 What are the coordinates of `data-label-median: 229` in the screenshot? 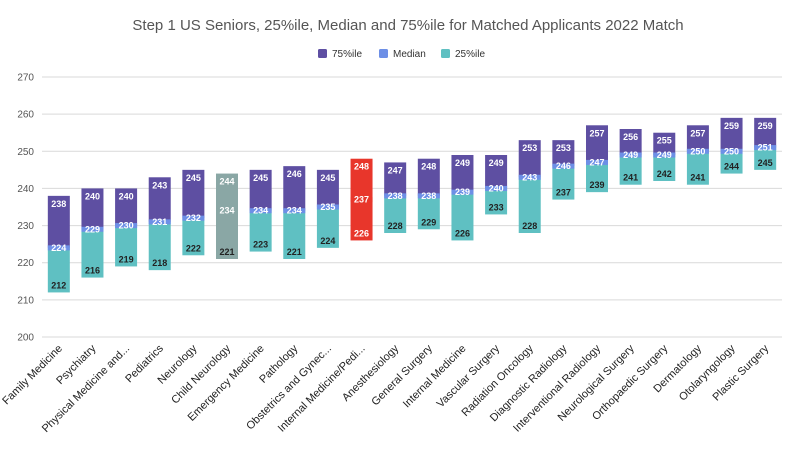 It's located at (92, 229).